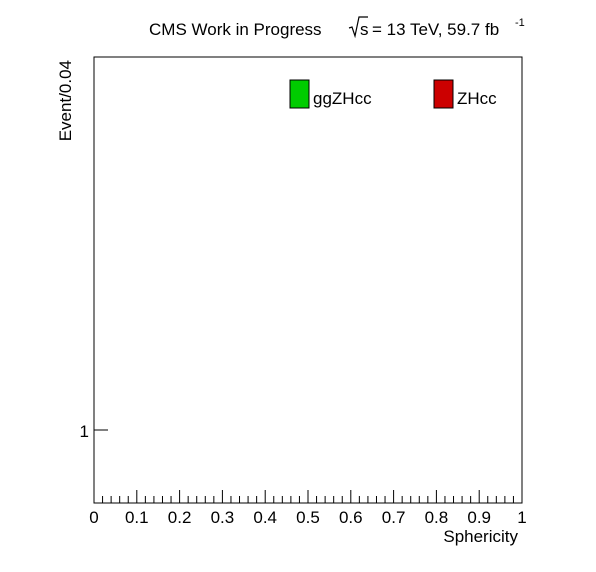 The width and height of the screenshot is (596, 572). What do you see at coordinates (342, 98) in the screenshot?
I see `legend-label-ggzhcc: ggZHcc` at bounding box center [342, 98].